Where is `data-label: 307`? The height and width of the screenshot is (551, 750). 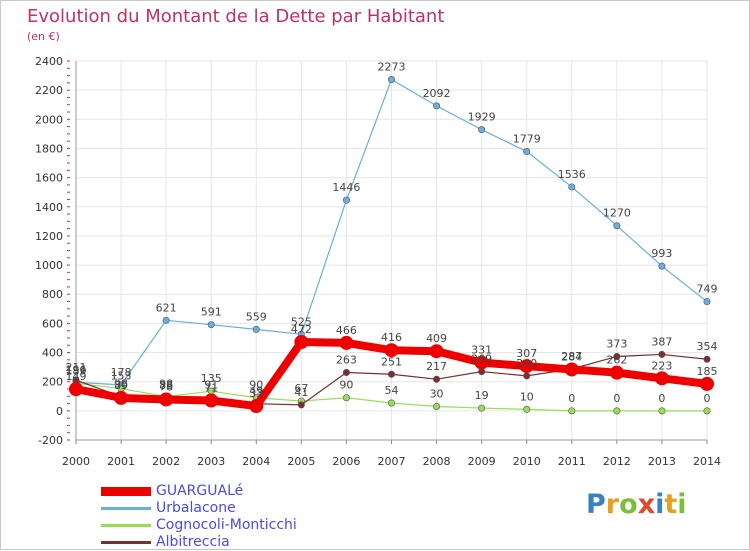
data-label: 307 is located at coordinates (526, 353).